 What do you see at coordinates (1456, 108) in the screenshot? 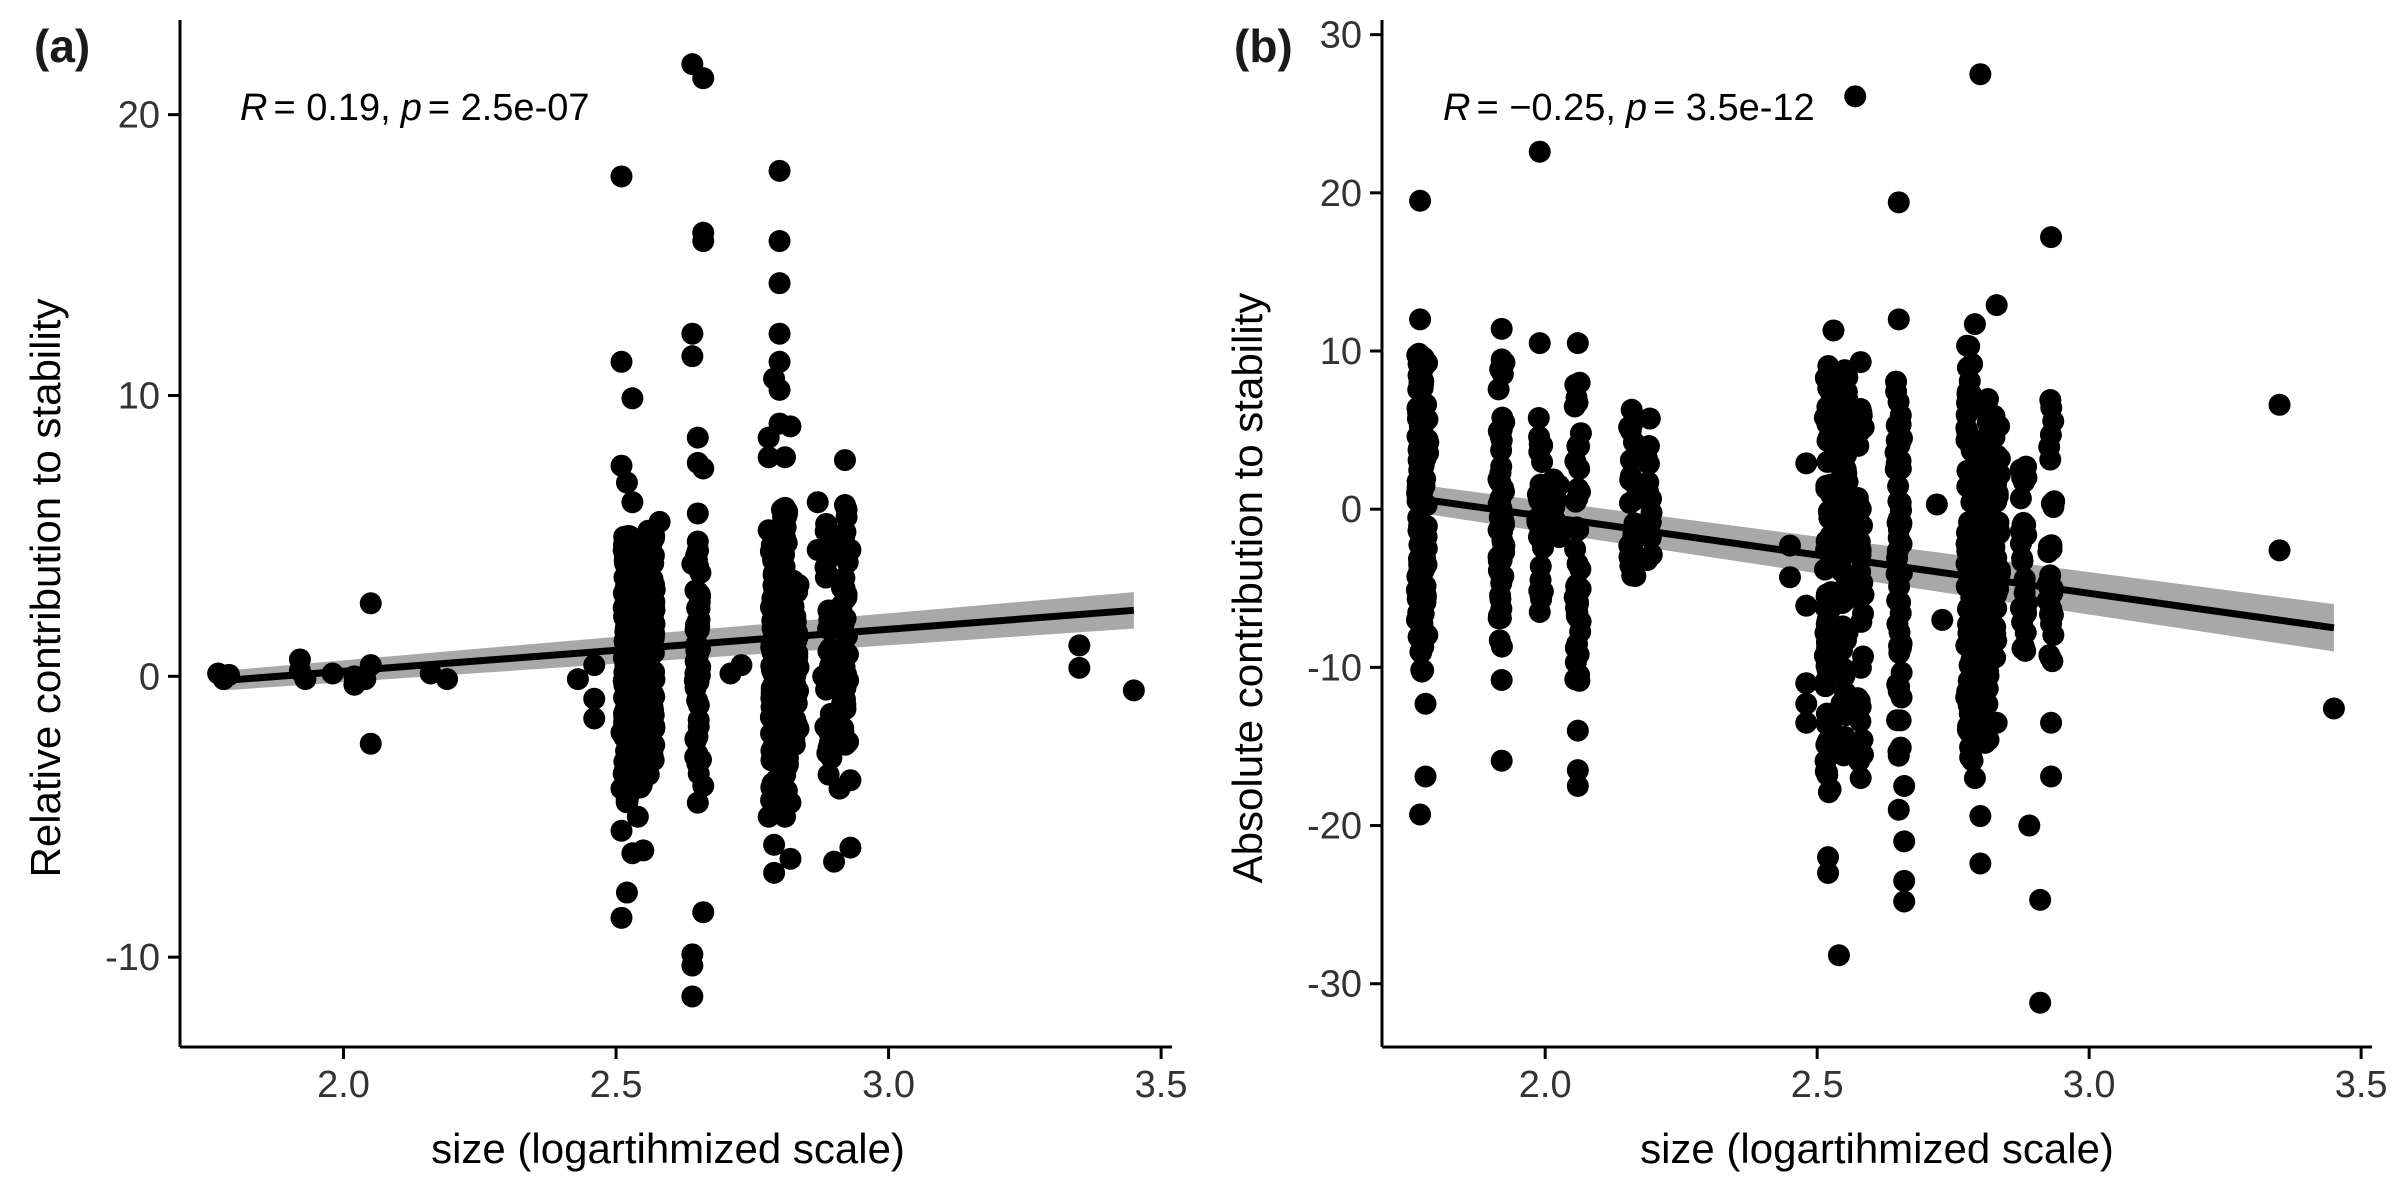
I see `panel-b-r-label: R` at bounding box center [1456, 108].